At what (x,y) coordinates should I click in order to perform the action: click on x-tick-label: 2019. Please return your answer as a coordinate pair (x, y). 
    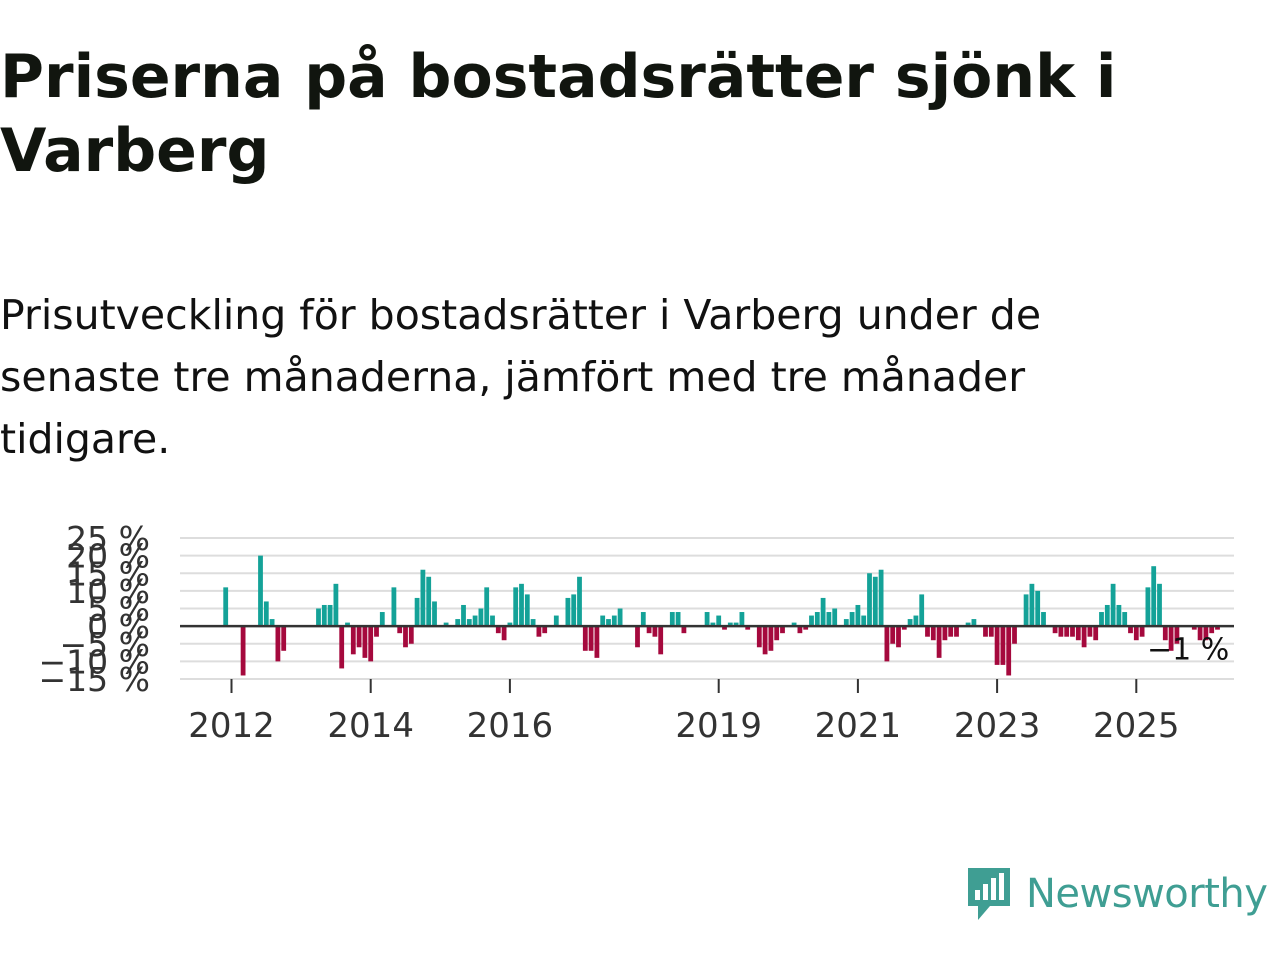
    Looking at the image, I should click on (718, 723).